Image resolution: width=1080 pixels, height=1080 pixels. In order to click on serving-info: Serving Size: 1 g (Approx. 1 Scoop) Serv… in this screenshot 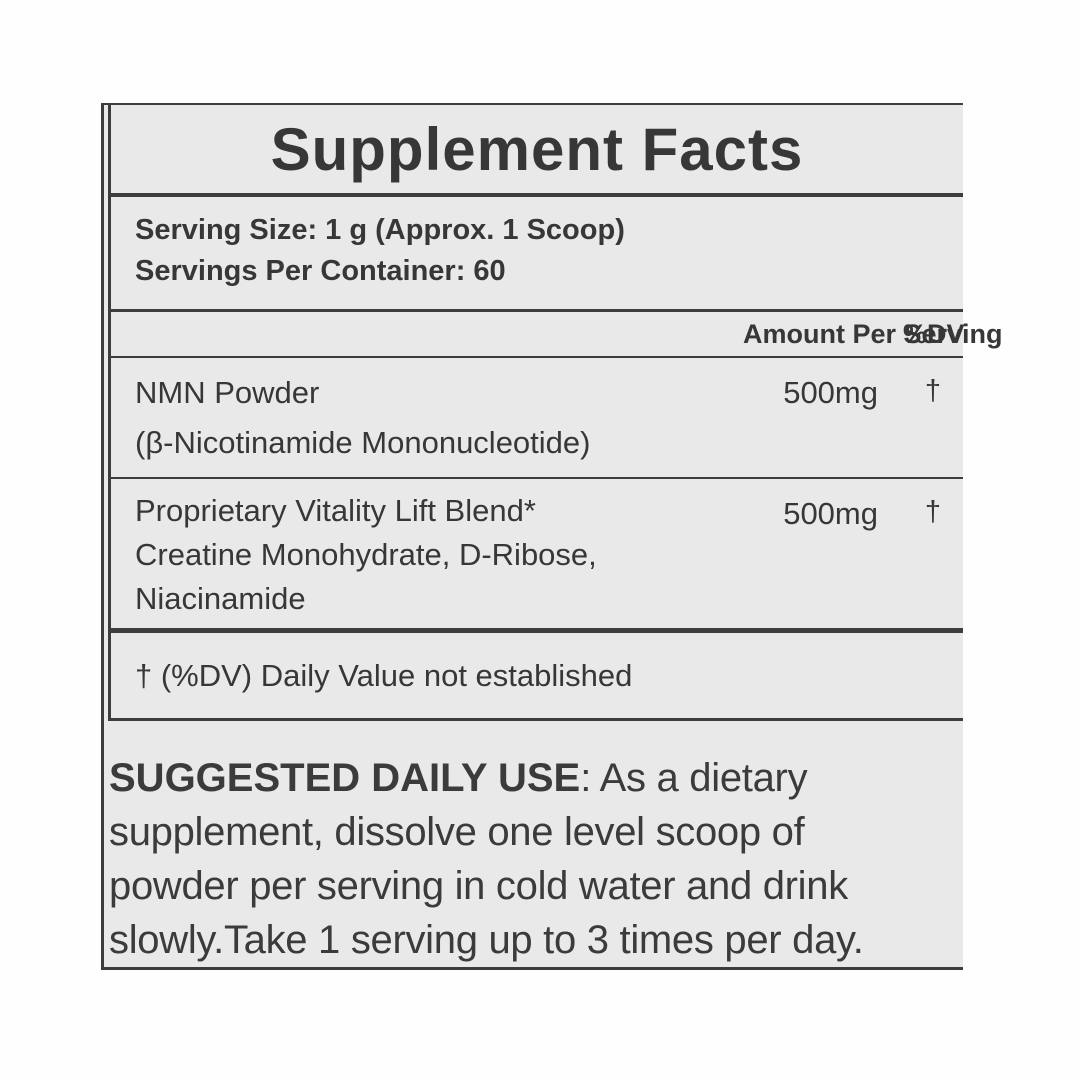, I will do `click(537, 254)`.